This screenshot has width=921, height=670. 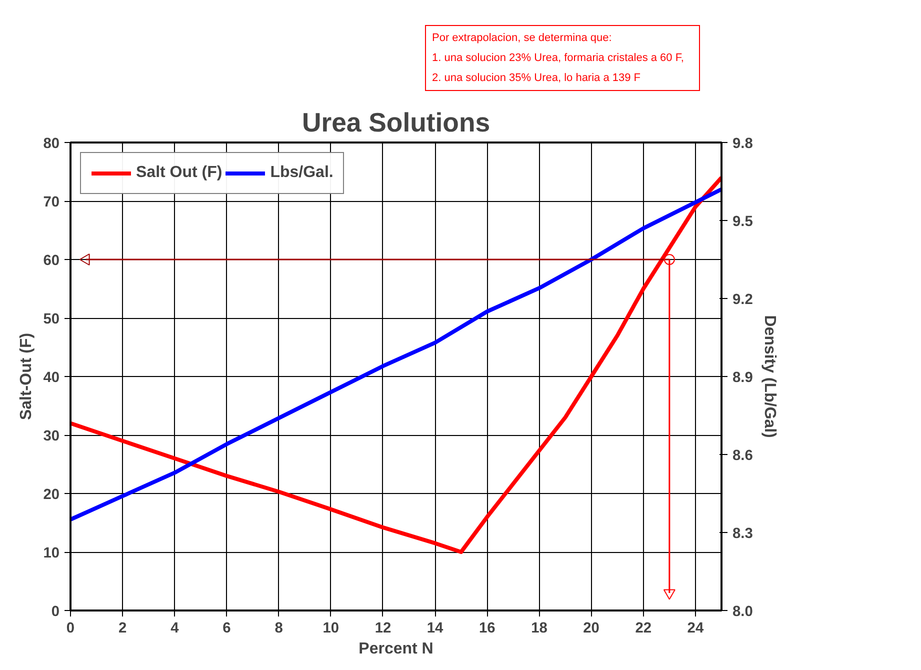 What do you see at coordinates (383, 628) in the screenshot?
I see `x-tick-label: 12` at bounding box center [383, 628].